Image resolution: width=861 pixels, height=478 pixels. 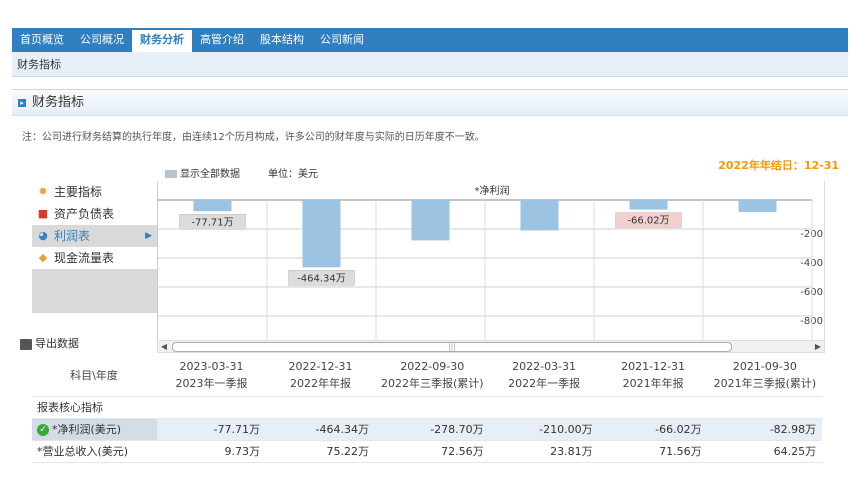 I want to click on table-cell: -210.00万, so click(x=544, y=429).